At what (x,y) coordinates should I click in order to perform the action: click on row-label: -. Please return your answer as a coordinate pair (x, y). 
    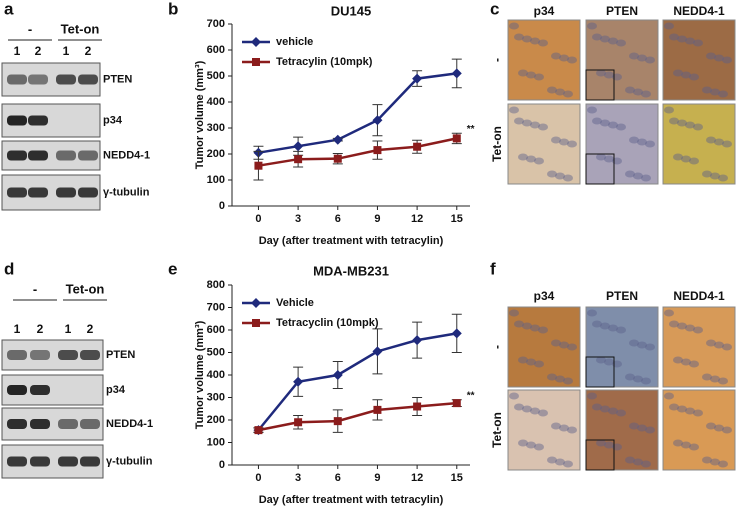
    Looking at the image, I should click on (497, 60).